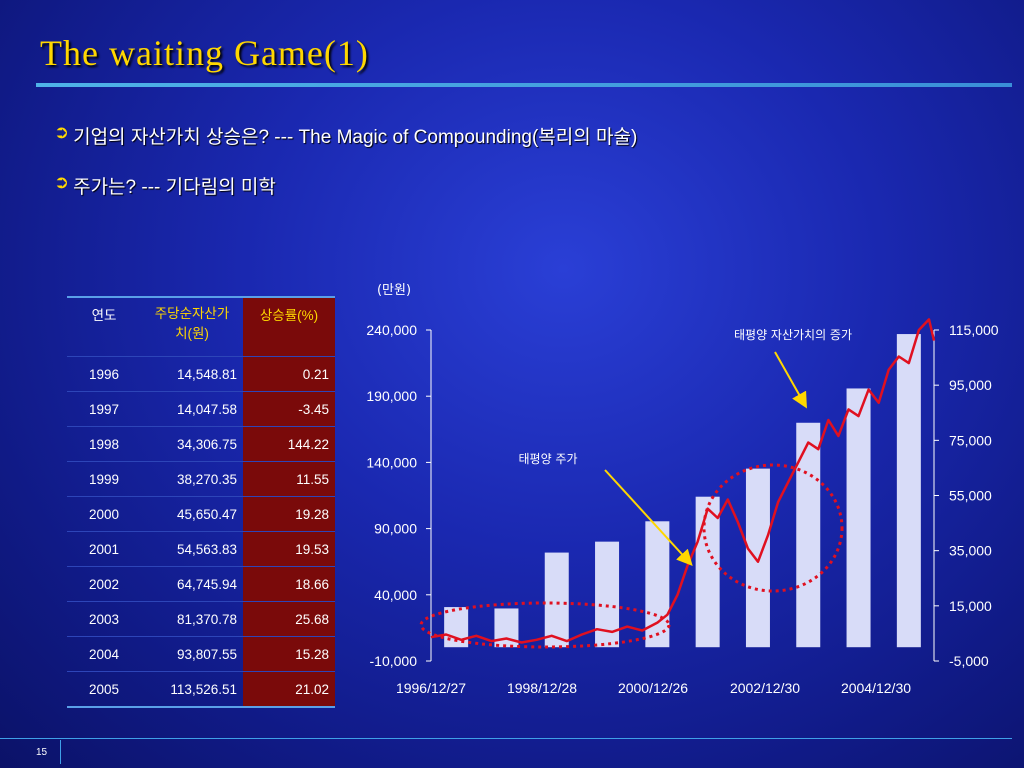 The image size is (1024, 768). What do you see at coordinates (206, 479) in the screenshot?
I see `cell-bps: 38,270.35` at bounding box center [206, 479].